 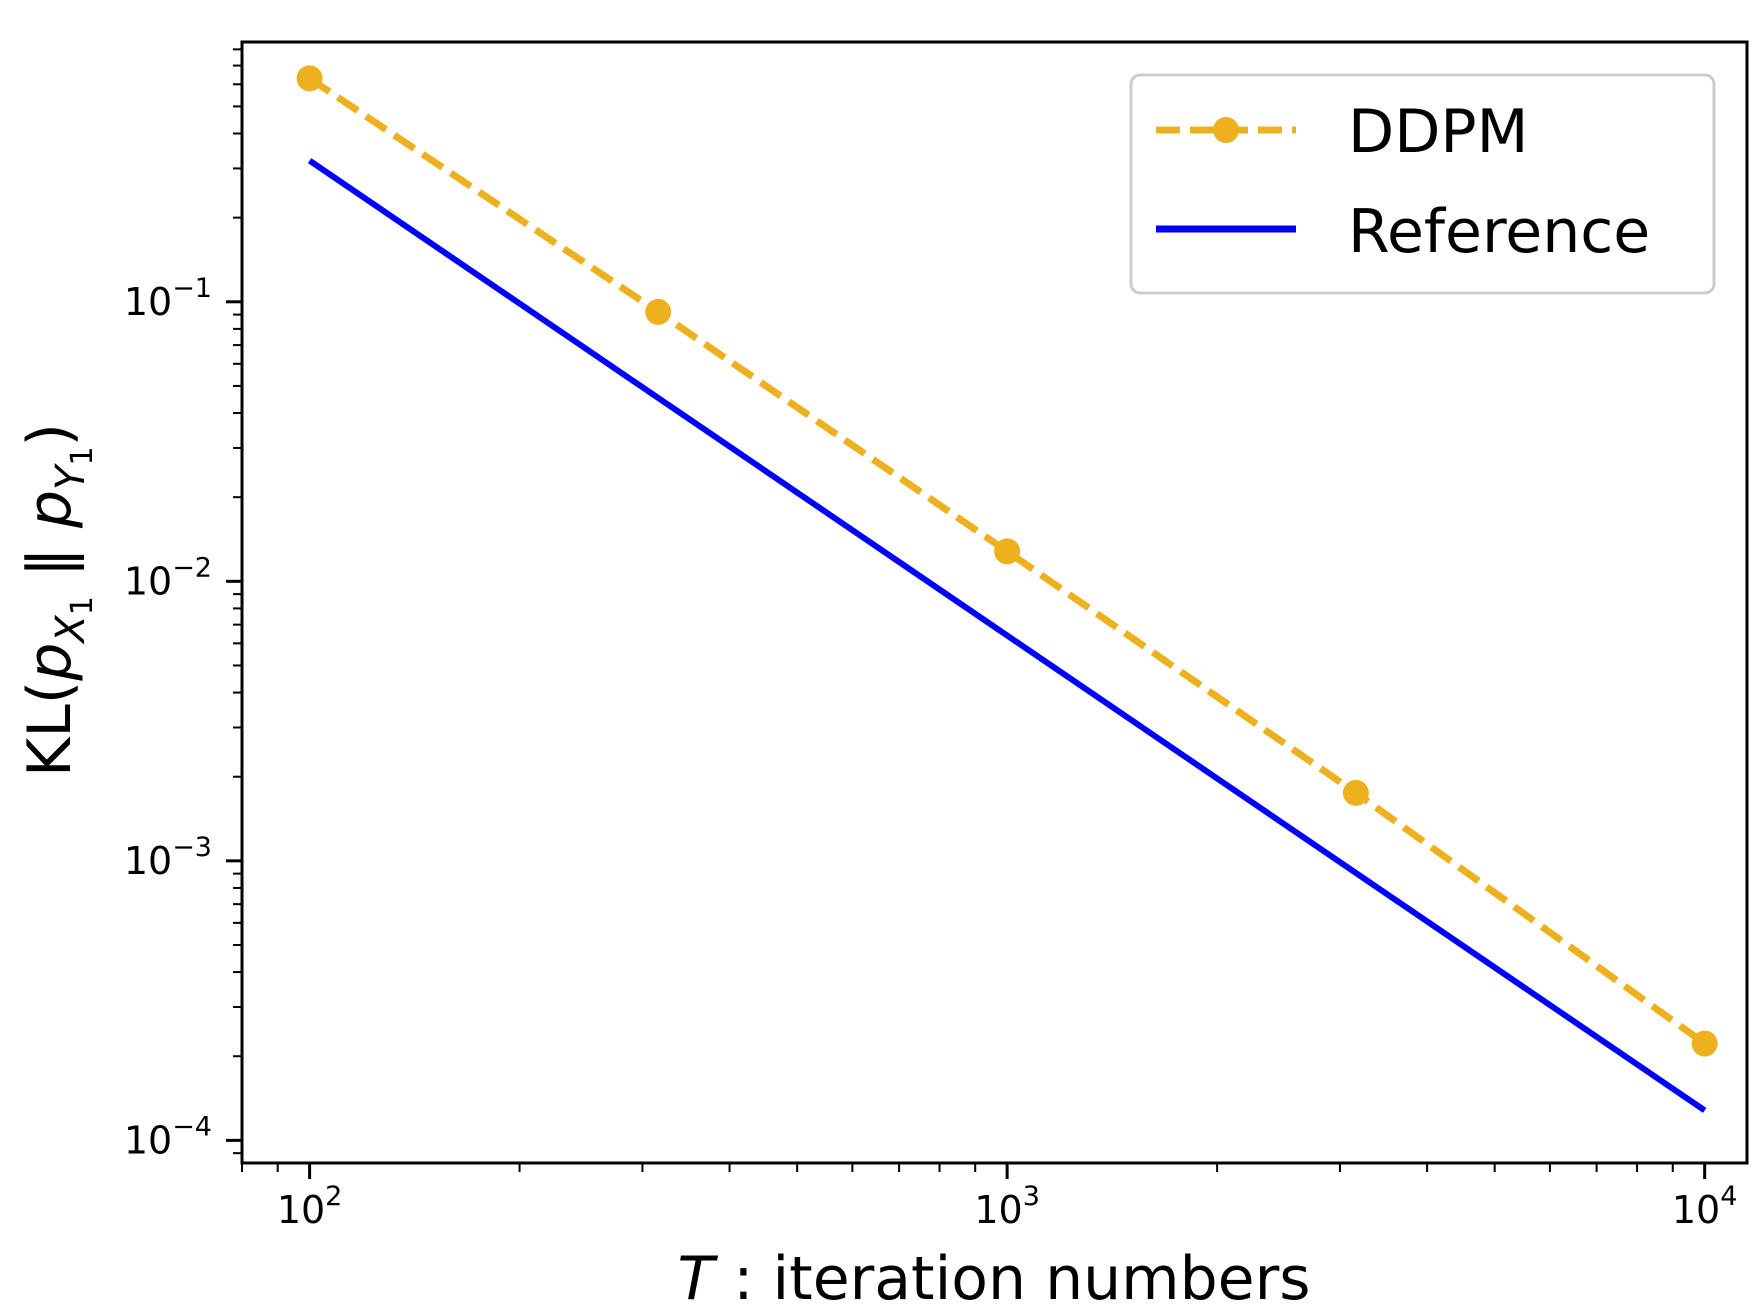 What do you see at coordinates (50, 509) in the screenshot?
I see `y-axis-label-p2: p` at bounding box center [50, 509].